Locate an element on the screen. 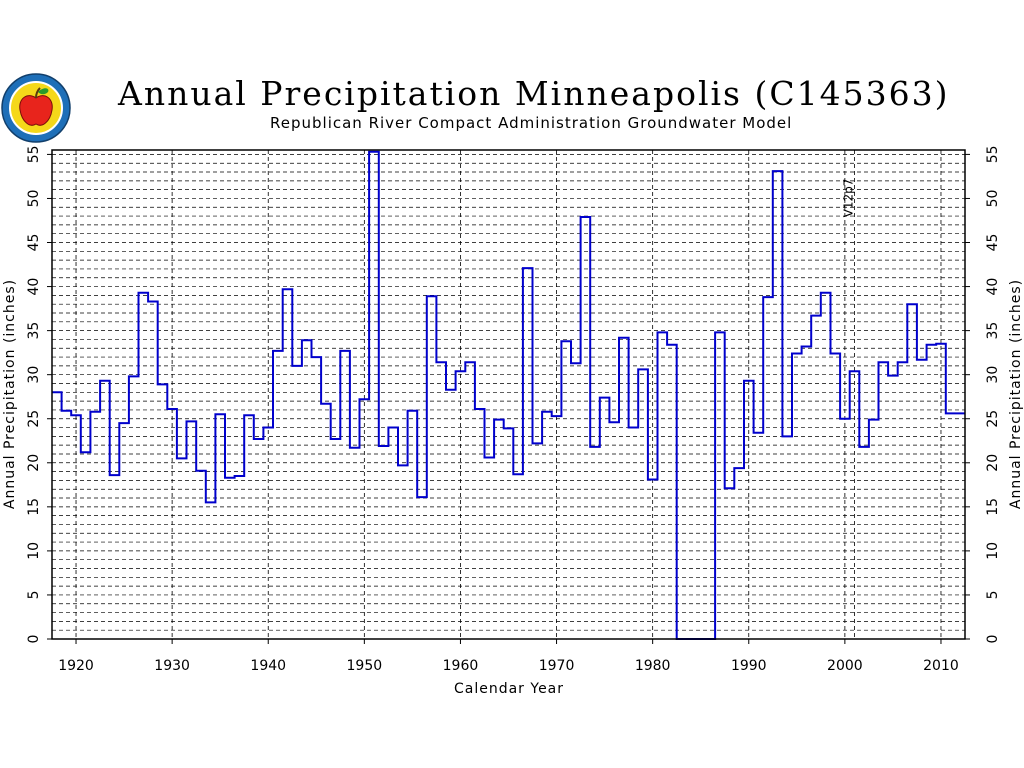 The height and width of the screenshot is (768, 1024). y-tick-label-right: 30 is located at coordinates (993, 375).